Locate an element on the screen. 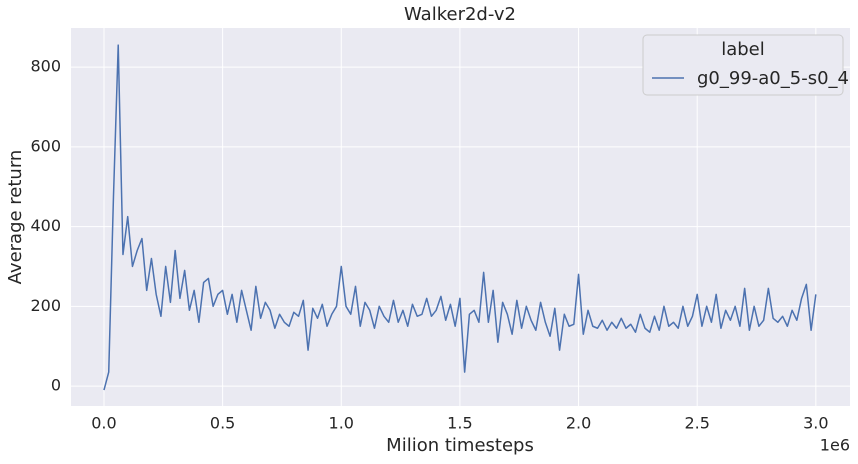  x-tick-label: 1.0 is located at coordinates (341, 423).